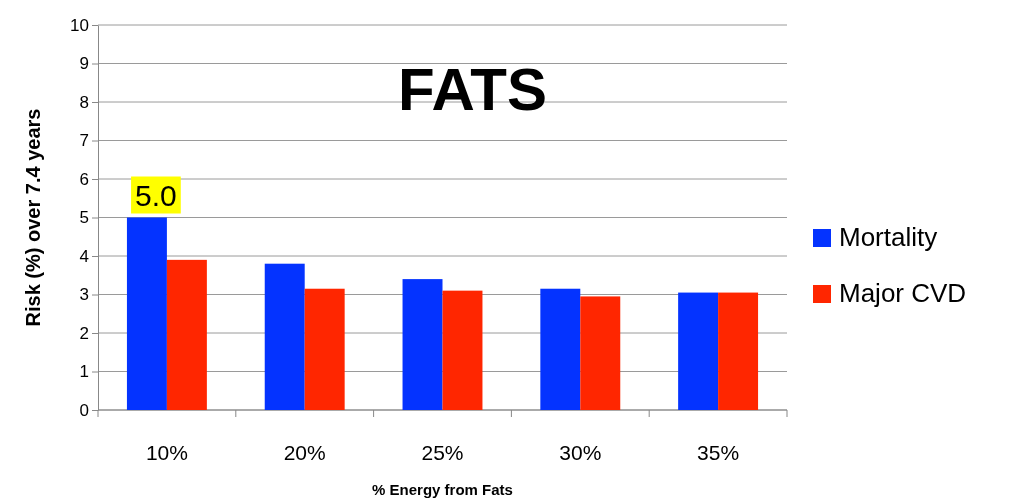  Describe the element at coordinates (166, 452) in the screenshot. I see `x-tick-label: 10%` at that location.